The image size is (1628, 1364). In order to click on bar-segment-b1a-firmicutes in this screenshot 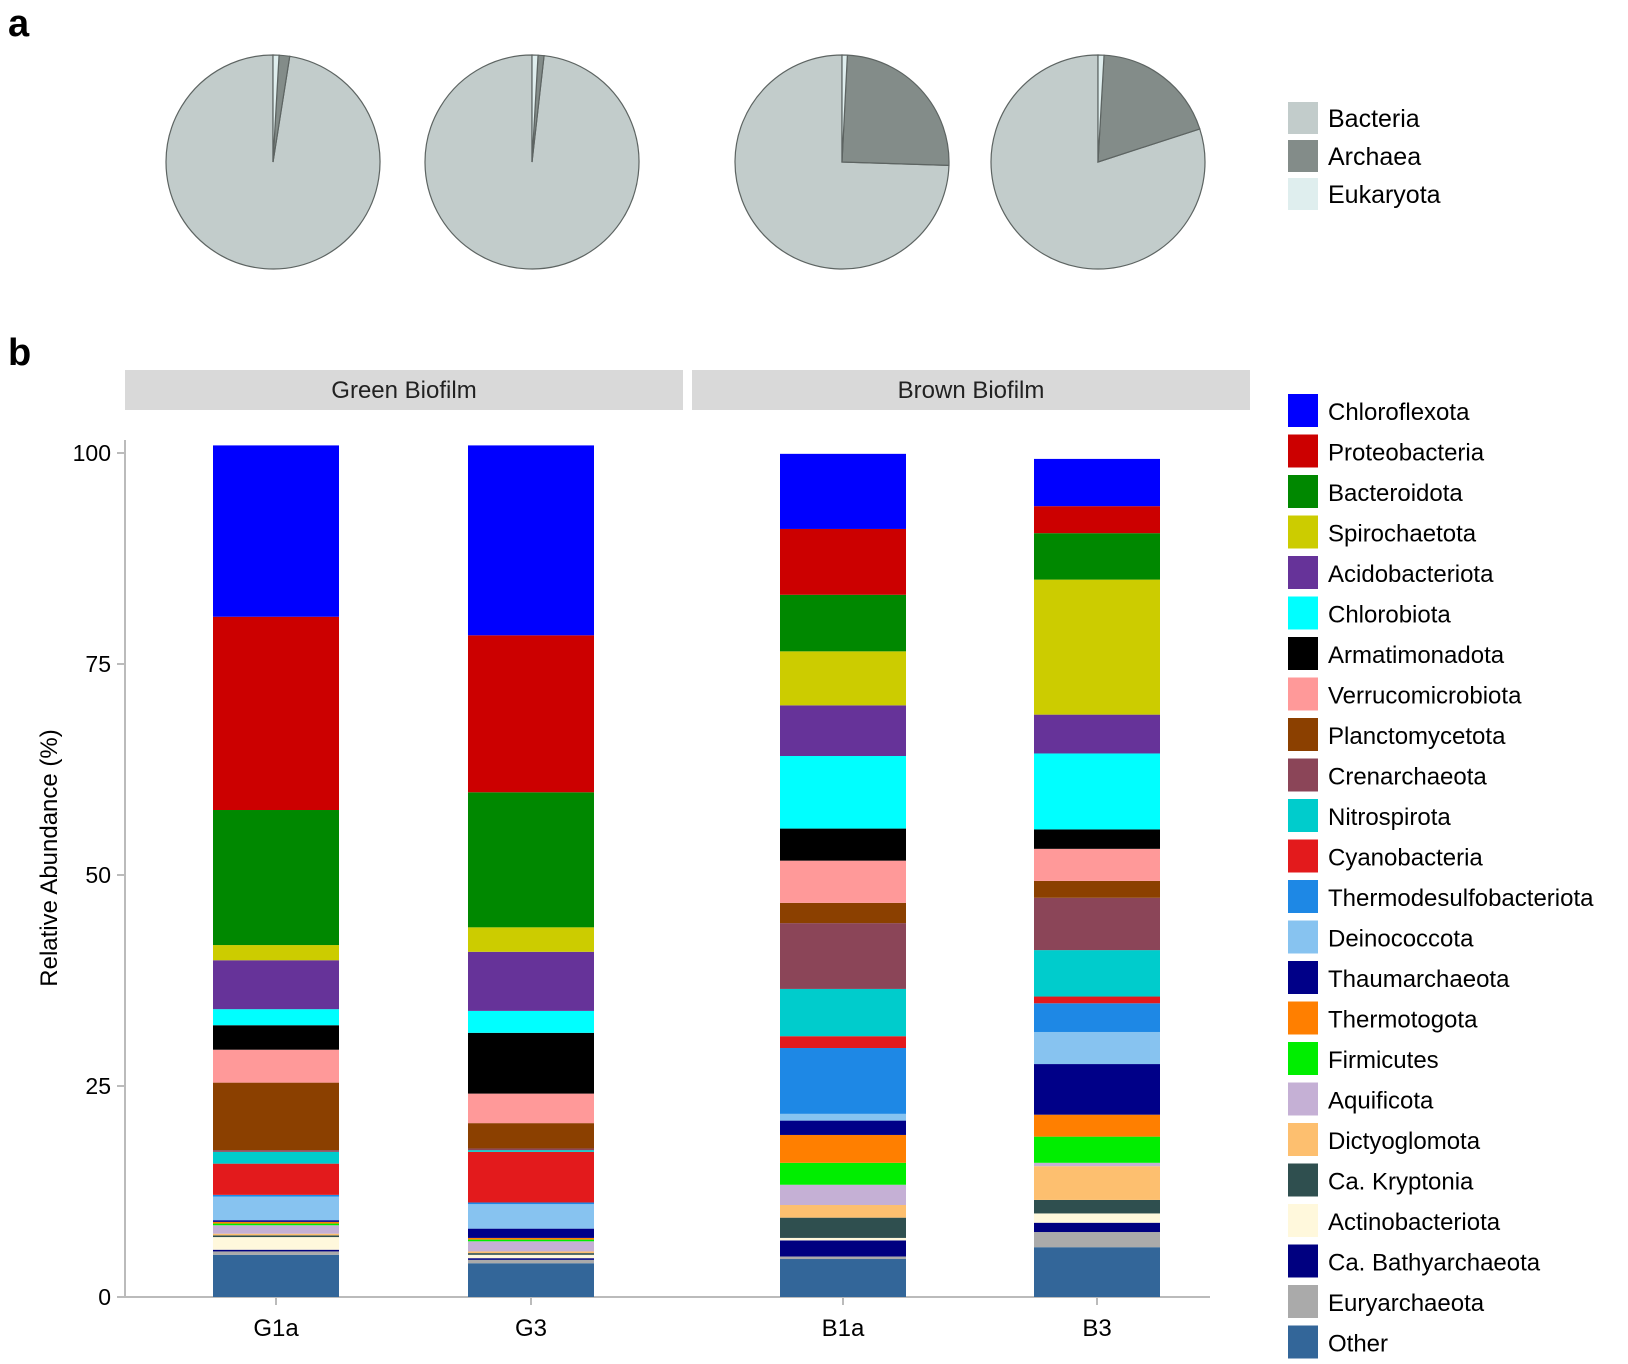, I will do `click(843, 1173)`.